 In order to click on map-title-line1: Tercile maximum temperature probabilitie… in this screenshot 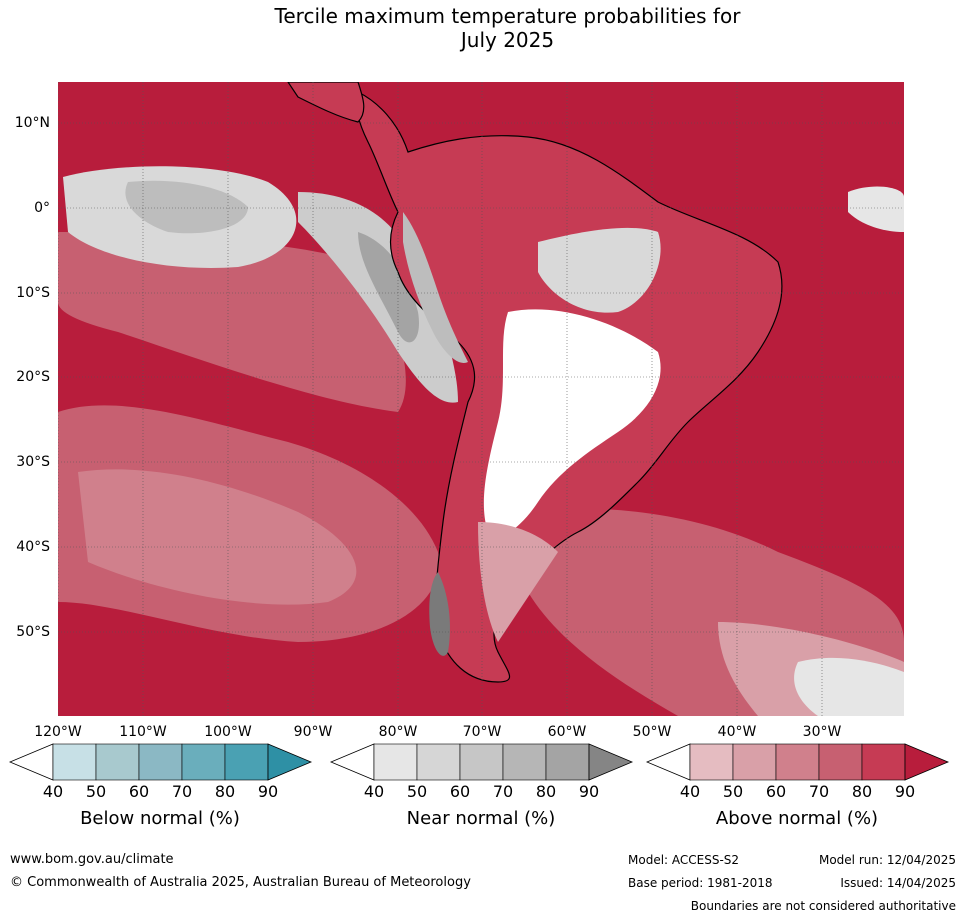, I will do `click(507, 16)`.